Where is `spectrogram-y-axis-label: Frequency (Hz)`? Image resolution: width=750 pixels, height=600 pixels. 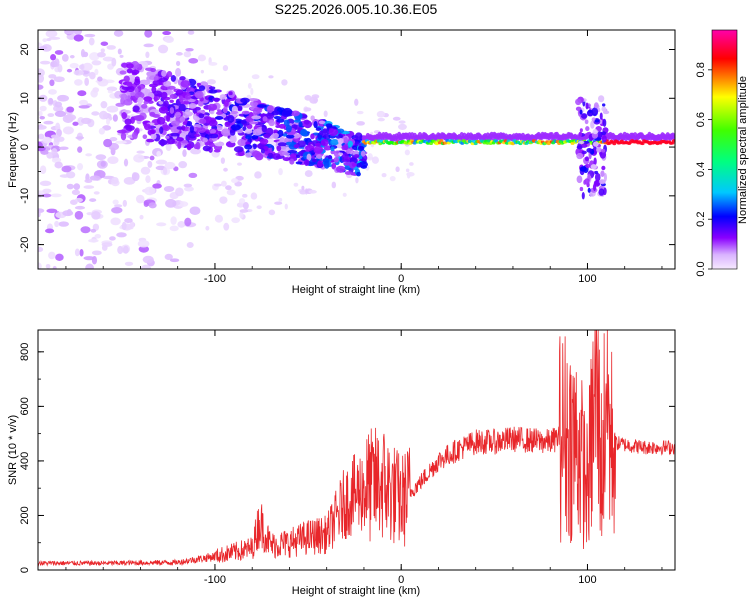
spectrogram-y-axis-label: Frequency (Hz) is located at coordinates (13, 150).